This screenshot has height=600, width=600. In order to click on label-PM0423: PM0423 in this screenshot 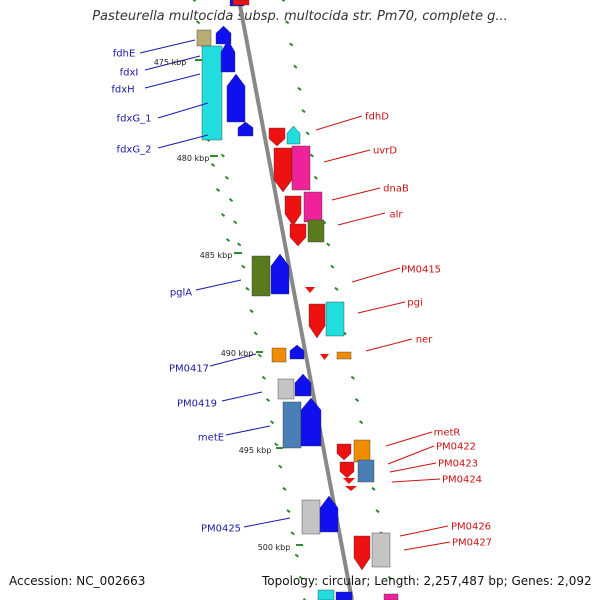, I will do `click(458, 464)`.